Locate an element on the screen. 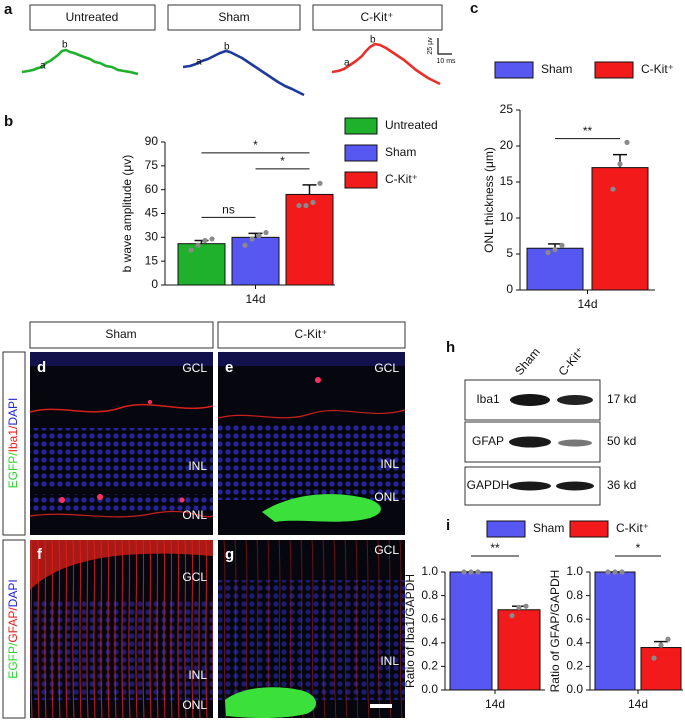 Image resolution: width=685 pixels, height=722 pixels. y-tick-label: 75 is located at coordinates (152, 165).